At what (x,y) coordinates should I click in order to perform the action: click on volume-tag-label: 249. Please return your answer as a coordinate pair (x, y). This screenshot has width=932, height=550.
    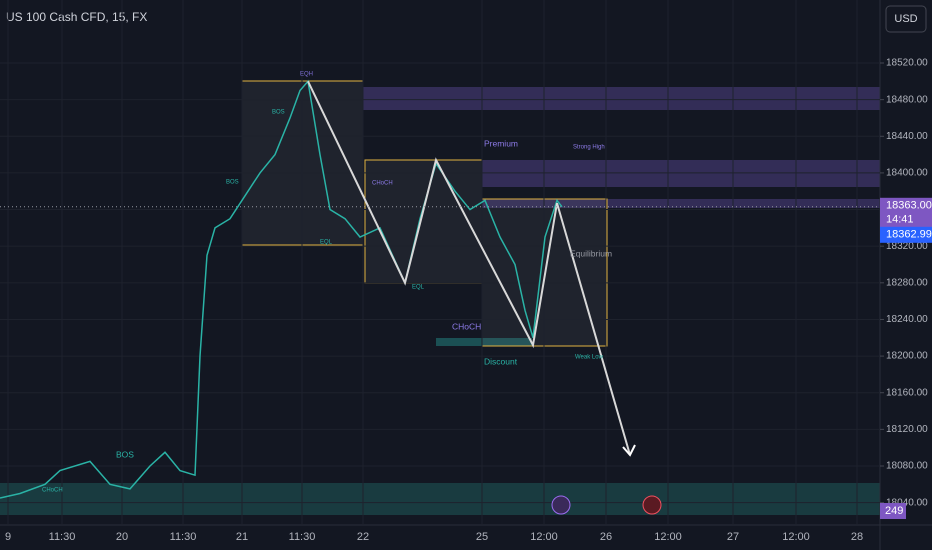
    Looking at the image, I should click on (894, 511).